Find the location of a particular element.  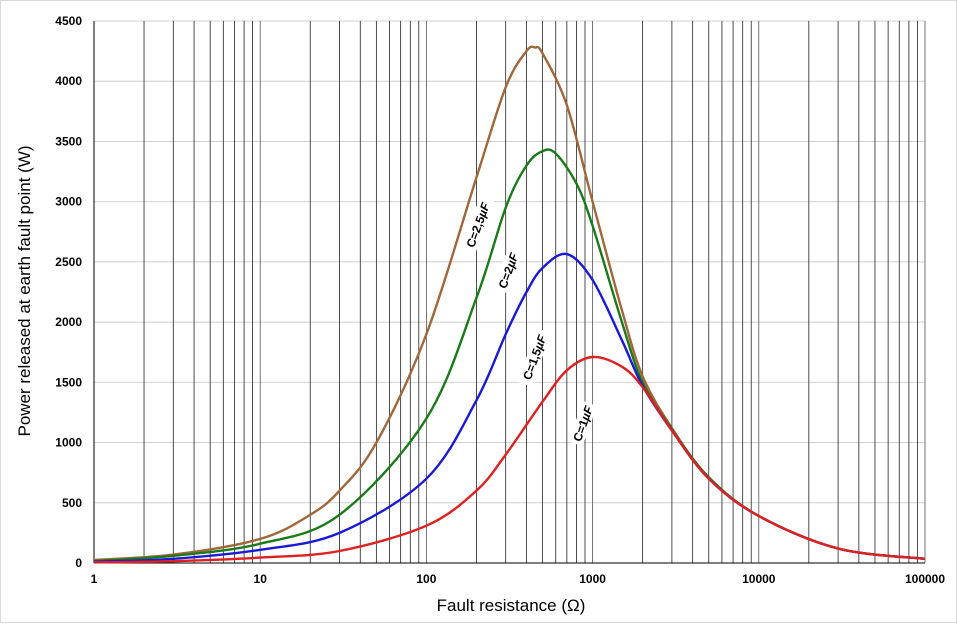

curve-label-text: C=1,5µF is located at coordinates (534, 357).